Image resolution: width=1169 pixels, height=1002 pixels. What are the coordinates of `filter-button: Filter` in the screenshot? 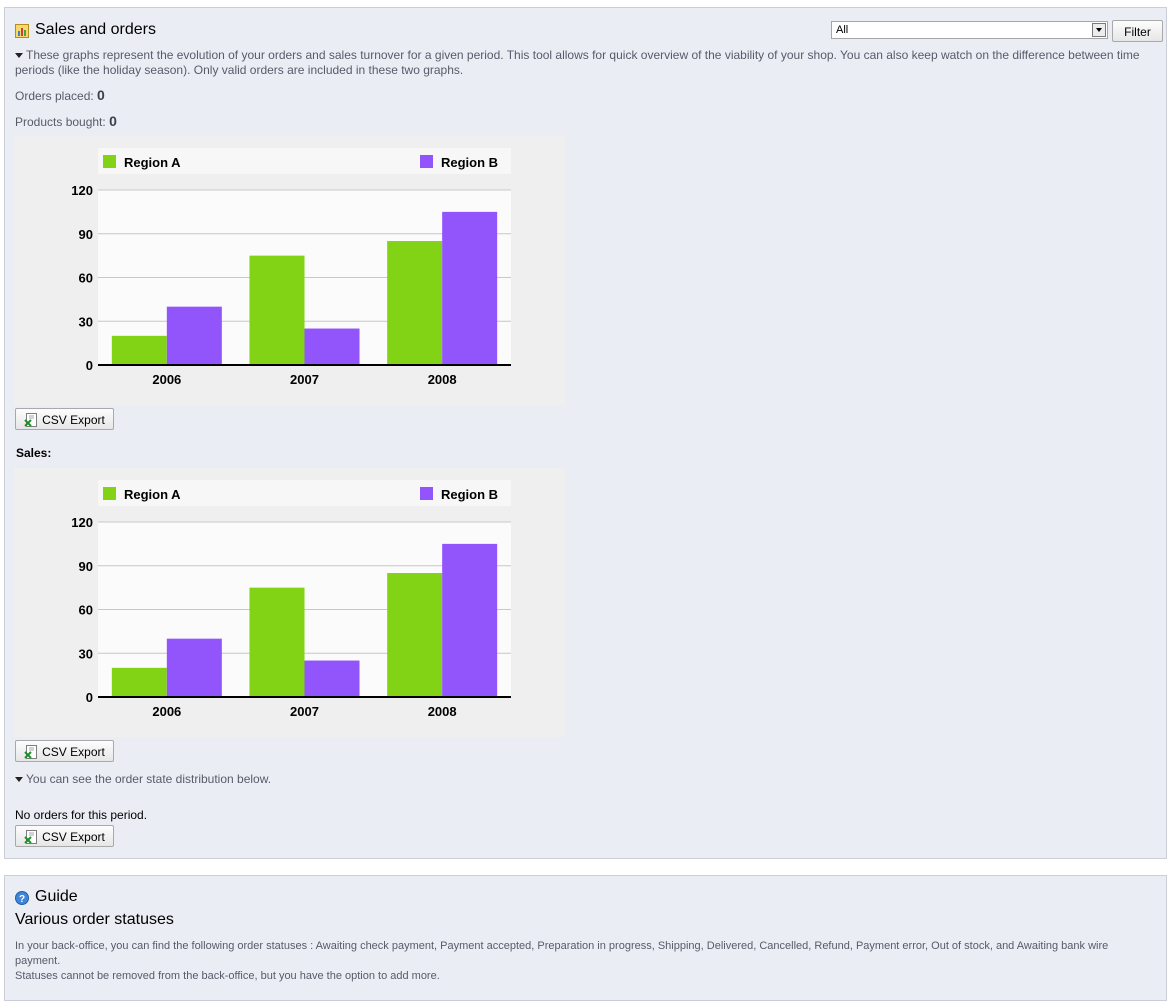 It's located at (1137, 31).